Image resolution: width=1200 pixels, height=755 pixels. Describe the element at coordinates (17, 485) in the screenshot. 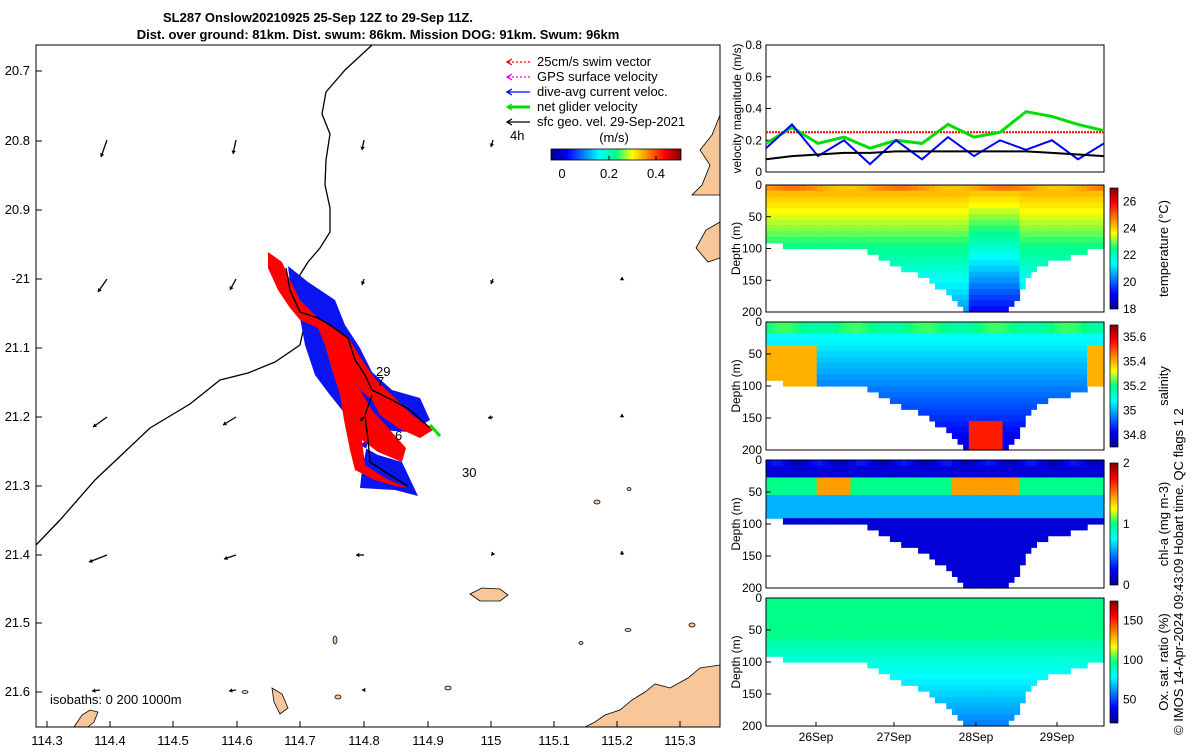

I see `lat-tick-label: 21.3` at that location.